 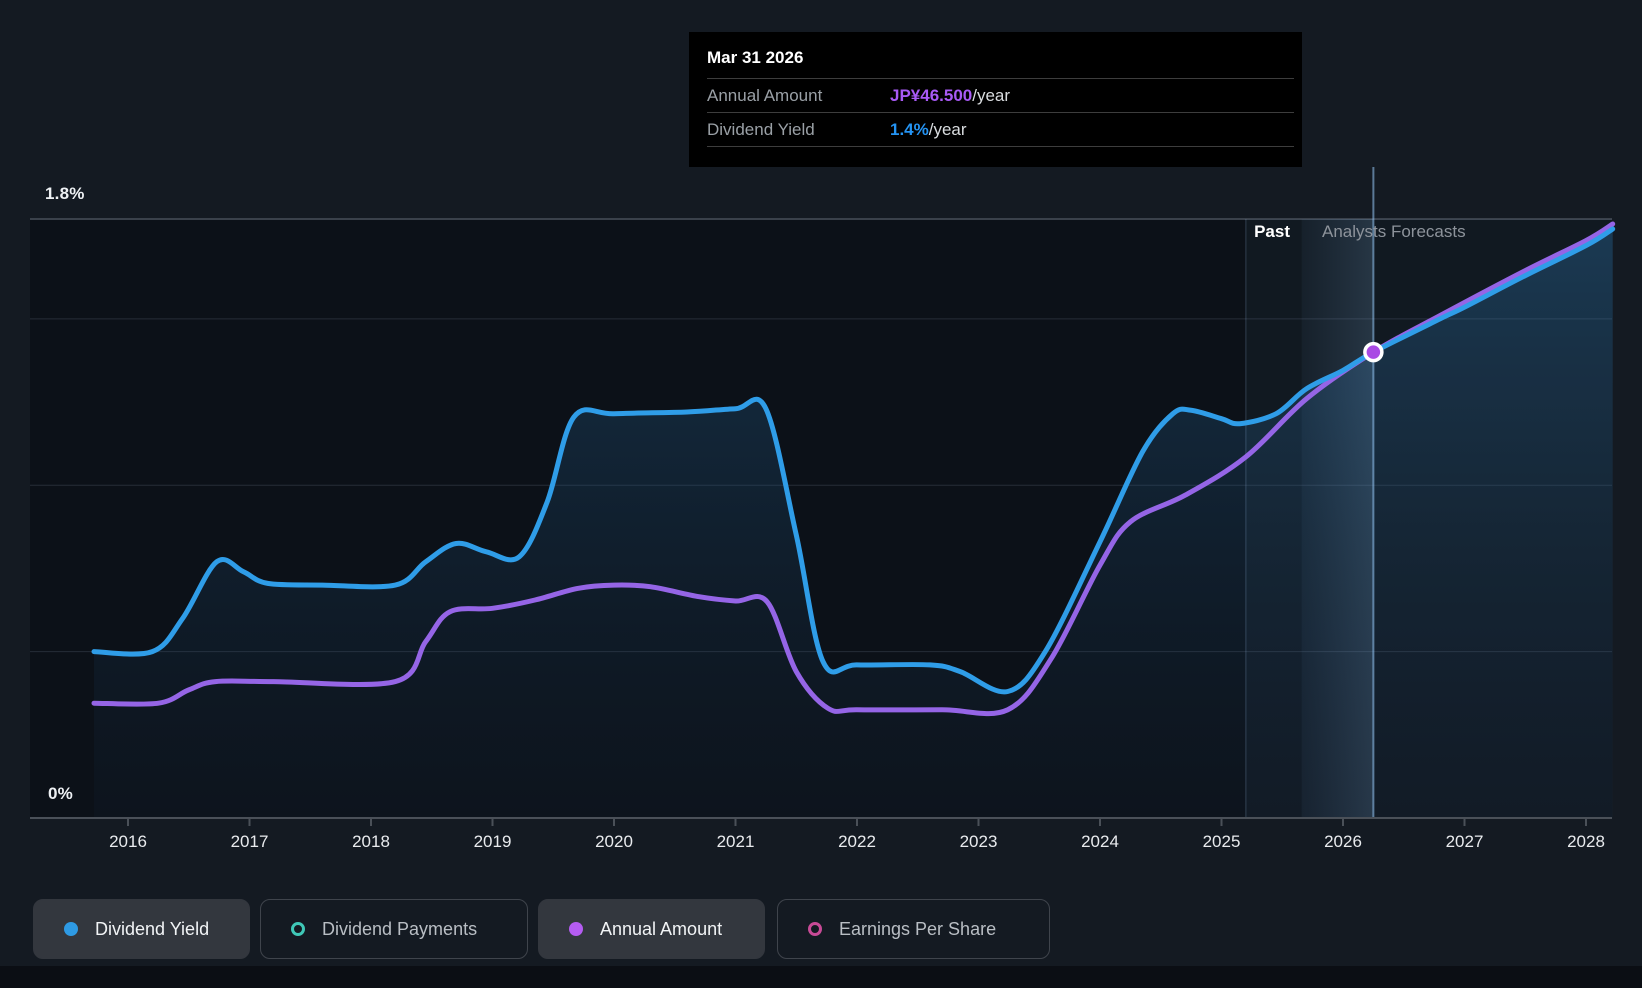 What do you see at coordinates (492, 841) in the screenshot?
I see `x-tick-label-2019: 2019` at bounding box center [492, 841].